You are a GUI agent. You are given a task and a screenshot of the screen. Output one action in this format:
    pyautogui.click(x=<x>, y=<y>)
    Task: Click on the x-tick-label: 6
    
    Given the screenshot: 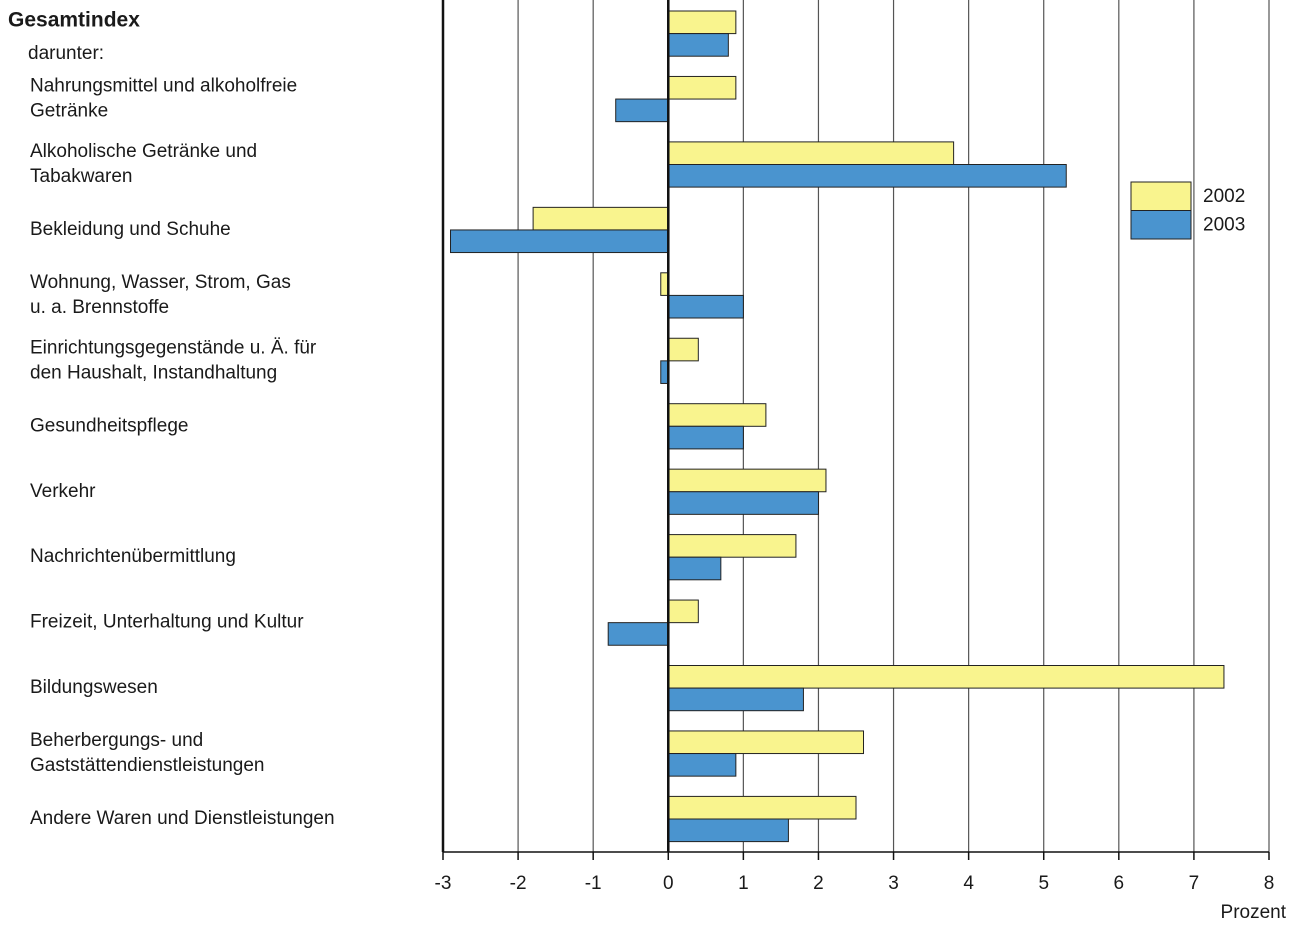 What is the action you would take?
    pyautogui.click(x=1119, y=883)
    